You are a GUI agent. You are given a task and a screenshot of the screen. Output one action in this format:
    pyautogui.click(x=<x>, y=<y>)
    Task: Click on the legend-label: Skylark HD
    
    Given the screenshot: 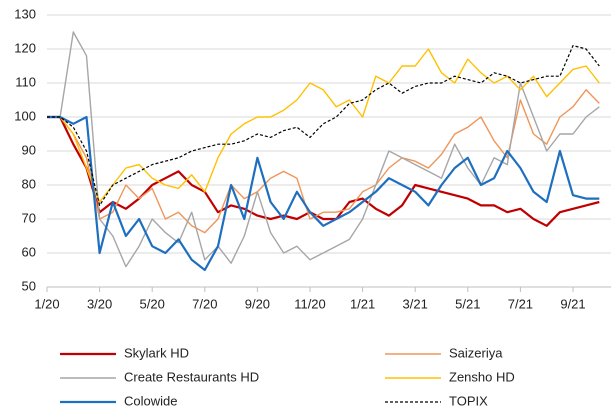 What is the action you would take?
    pyautogui.click(x=156, y=352)
    